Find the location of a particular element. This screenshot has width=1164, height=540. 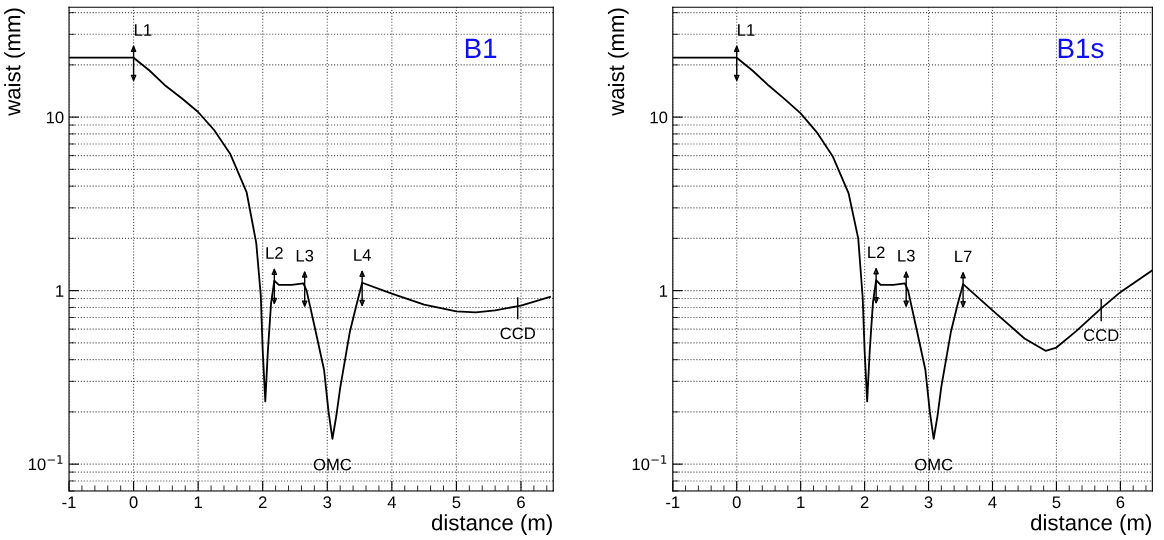

text: B1 is located at coordinates (481, 48).